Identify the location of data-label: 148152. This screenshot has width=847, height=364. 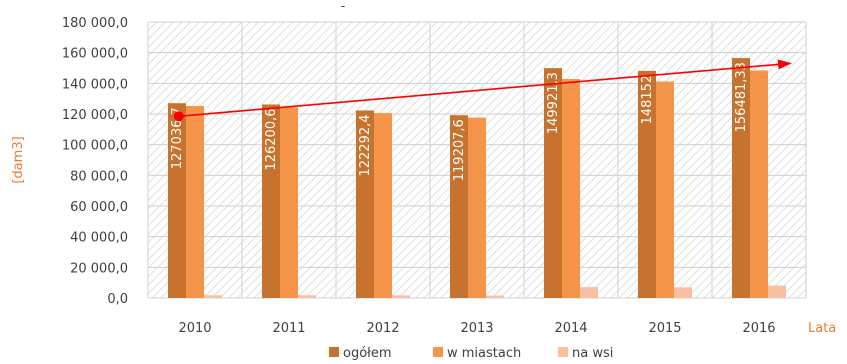
(647, 100).